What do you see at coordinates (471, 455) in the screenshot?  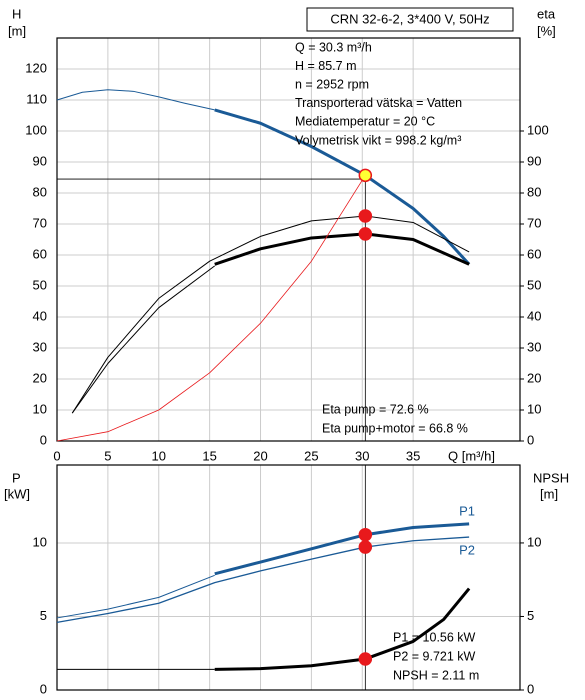 I see `x-label: Q [m³/h]` at bounding box center [471, 455].